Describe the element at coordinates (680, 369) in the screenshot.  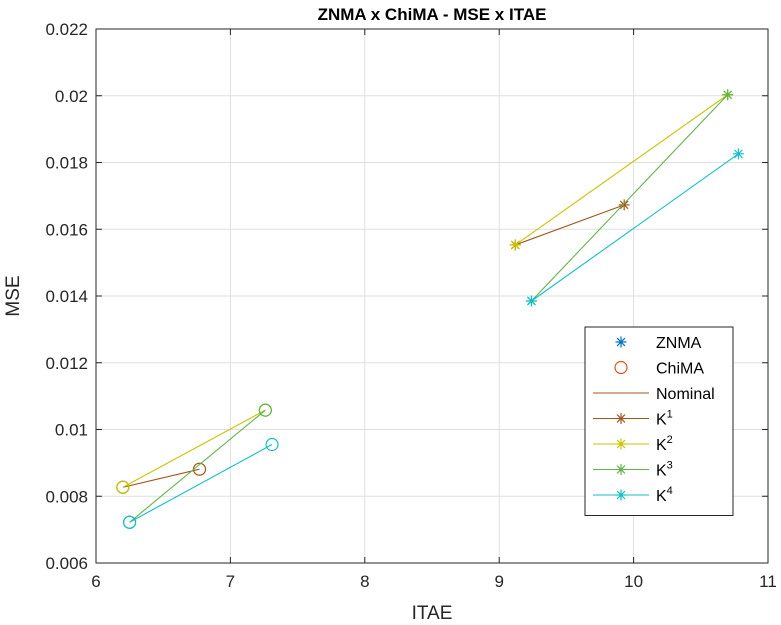
I see `legend-label: ChiMA` at that location.